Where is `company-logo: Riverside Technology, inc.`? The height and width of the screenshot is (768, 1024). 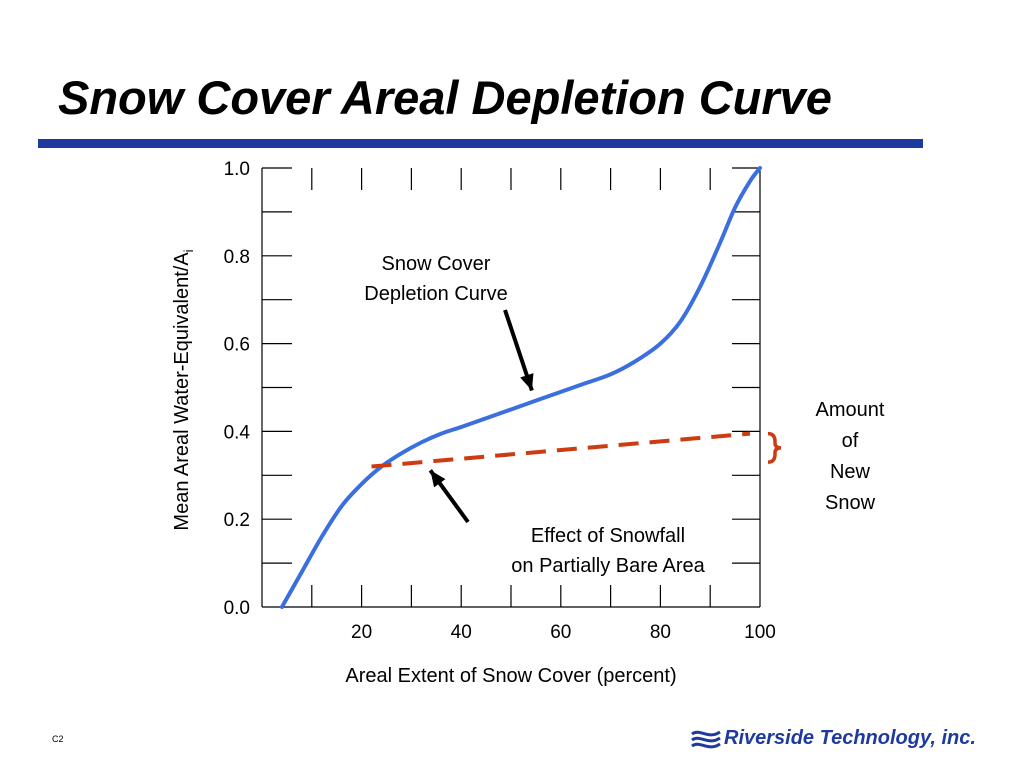
company-logo: Riverside Technology, inc. is located at coordinates (833, 738).